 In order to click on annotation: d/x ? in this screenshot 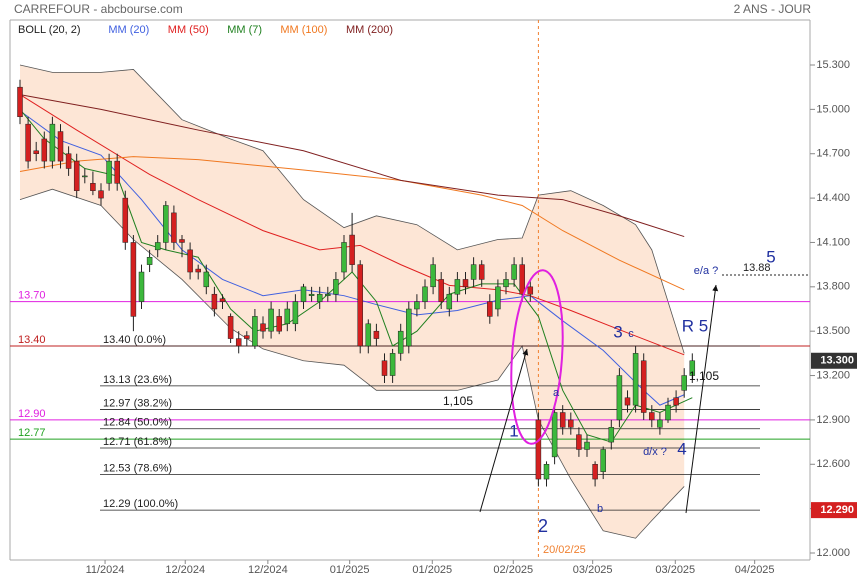, I will do `click(655, 452)`.